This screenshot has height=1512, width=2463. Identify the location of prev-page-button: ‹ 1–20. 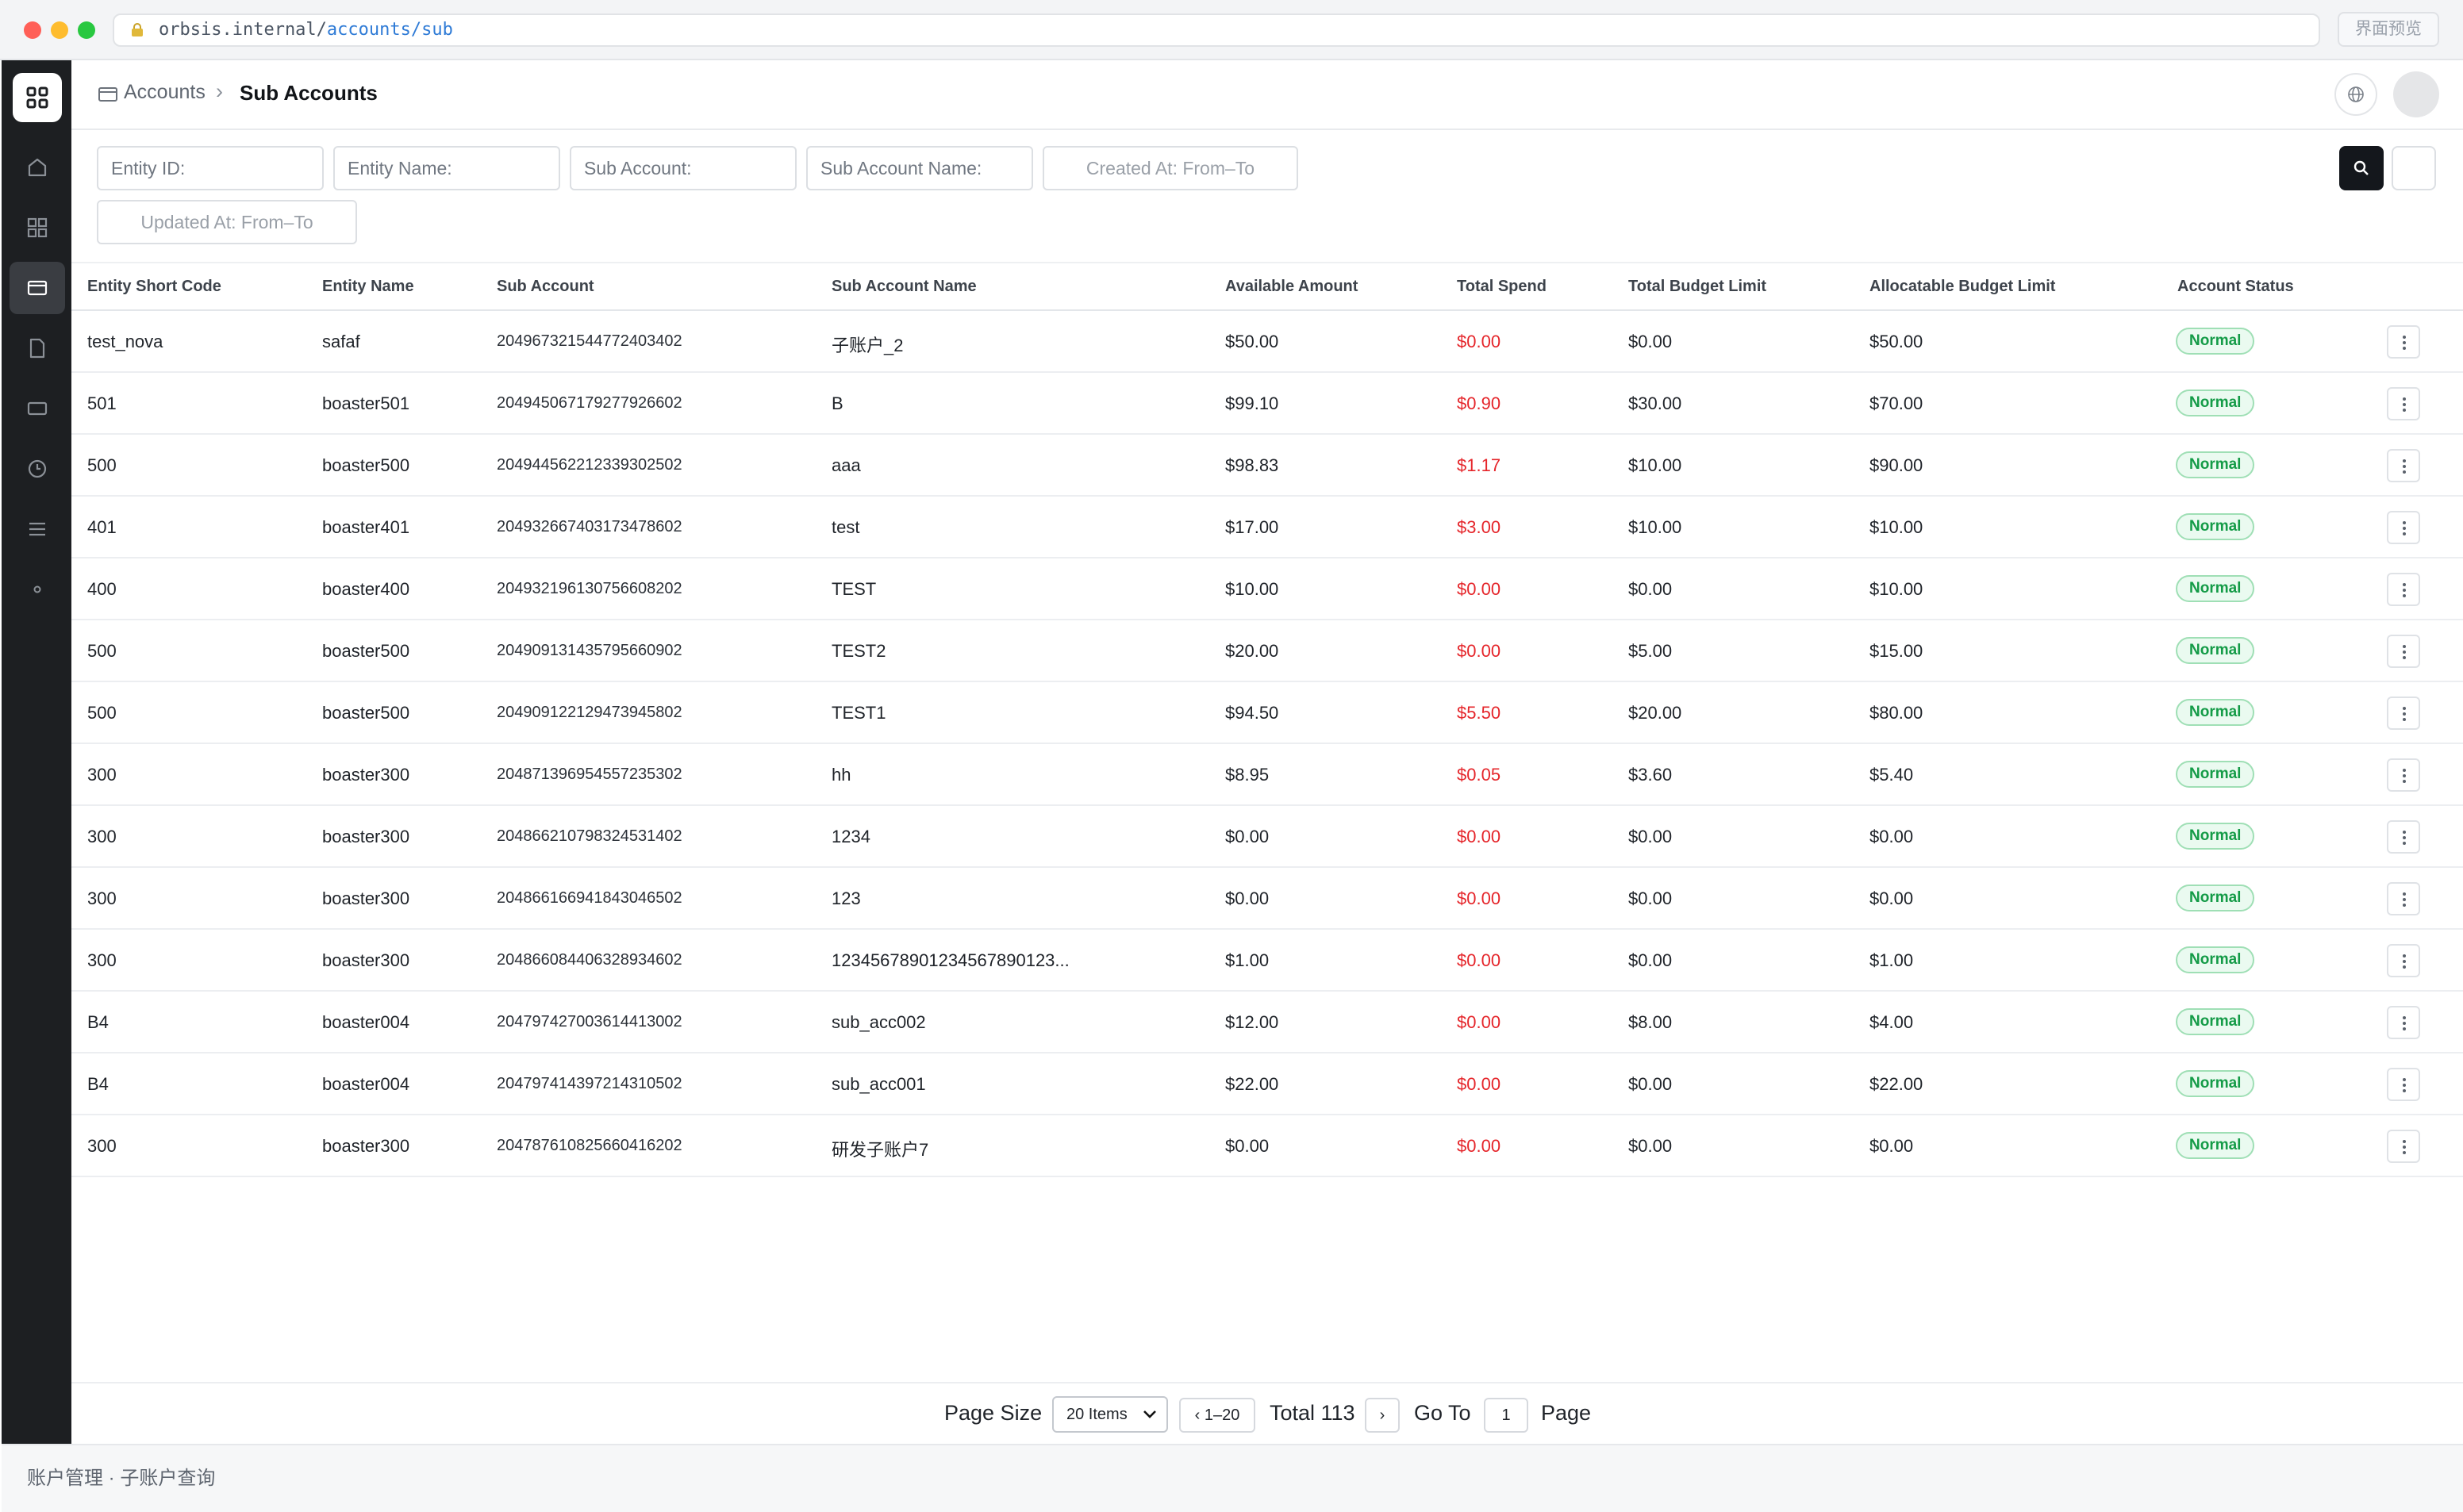
(1217, 1416).